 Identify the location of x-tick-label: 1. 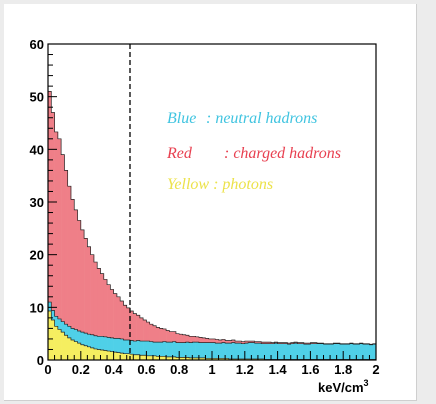
(211, 369).